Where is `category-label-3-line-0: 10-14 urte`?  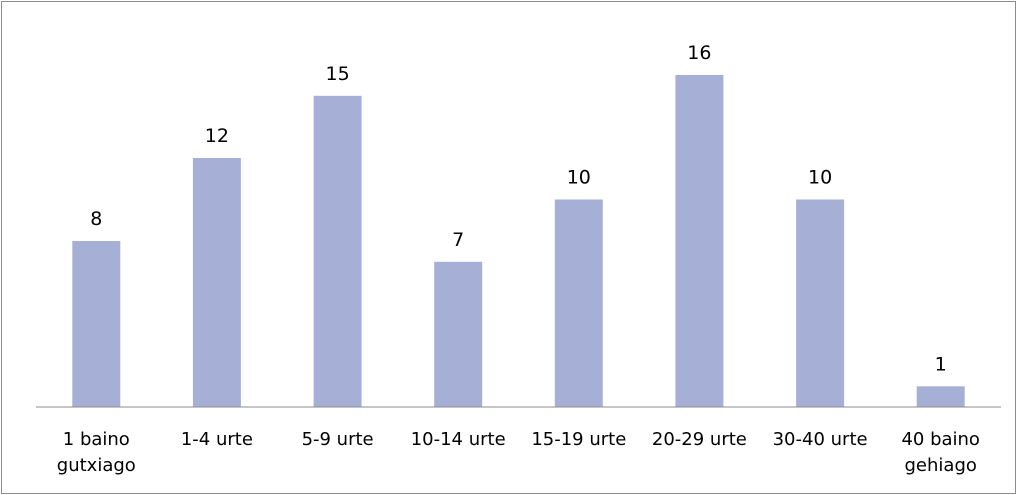
category-label-3-line-0: 10-14 urte is located at coordinates (458, 439).